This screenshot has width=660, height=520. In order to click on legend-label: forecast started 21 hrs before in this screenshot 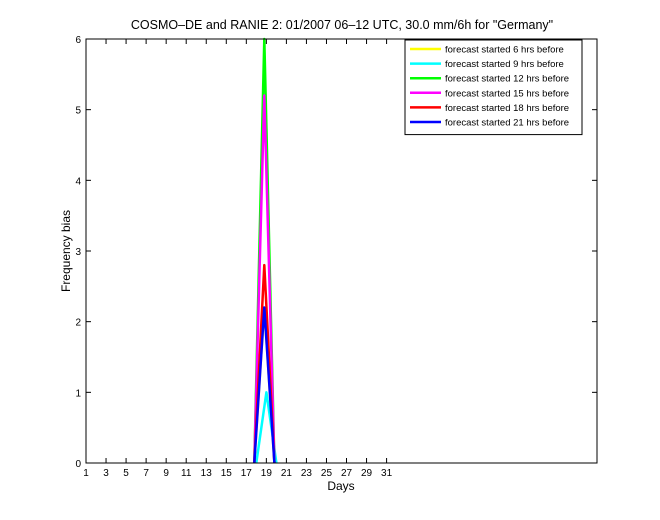, I will do `click(507, 123)`.